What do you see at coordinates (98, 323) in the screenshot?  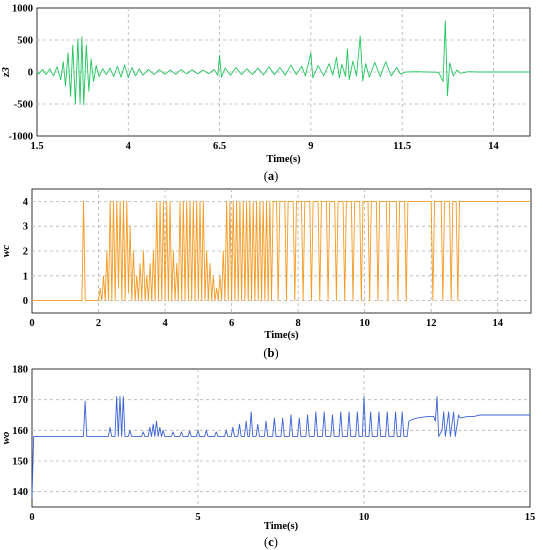 I see `x-tick-label-b-1: 2` at bounding box center [98, 323].